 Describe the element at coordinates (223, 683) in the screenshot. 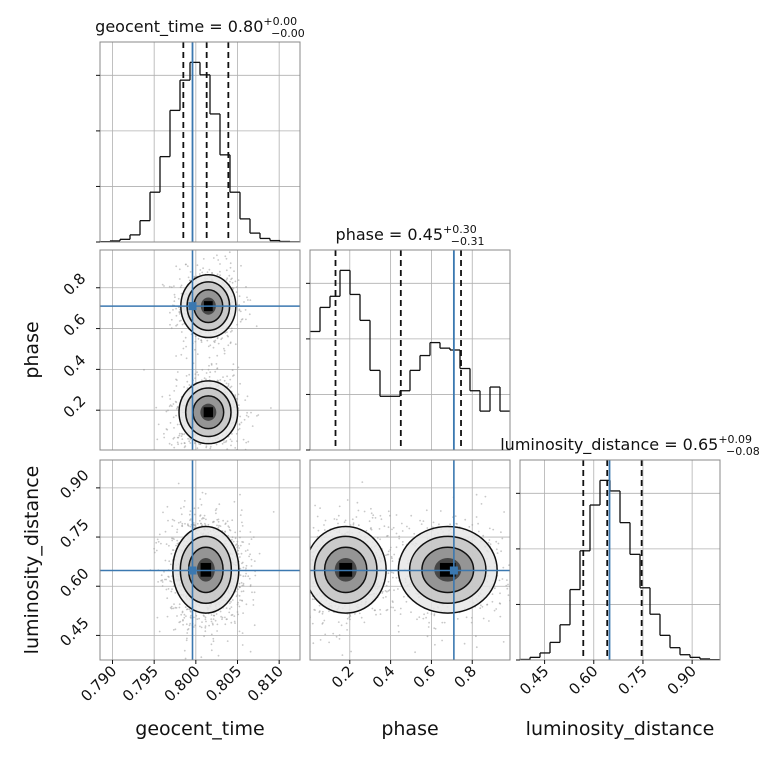

I see `x-tick-label: 0.805` at that location.